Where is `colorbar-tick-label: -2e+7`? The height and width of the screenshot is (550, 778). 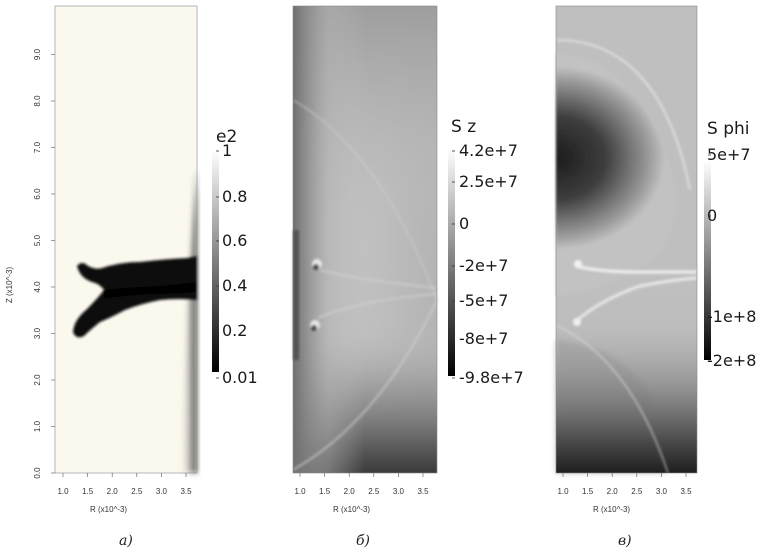 colorbar-tick-label: -2e+7 is located at coordinates (483, 265).